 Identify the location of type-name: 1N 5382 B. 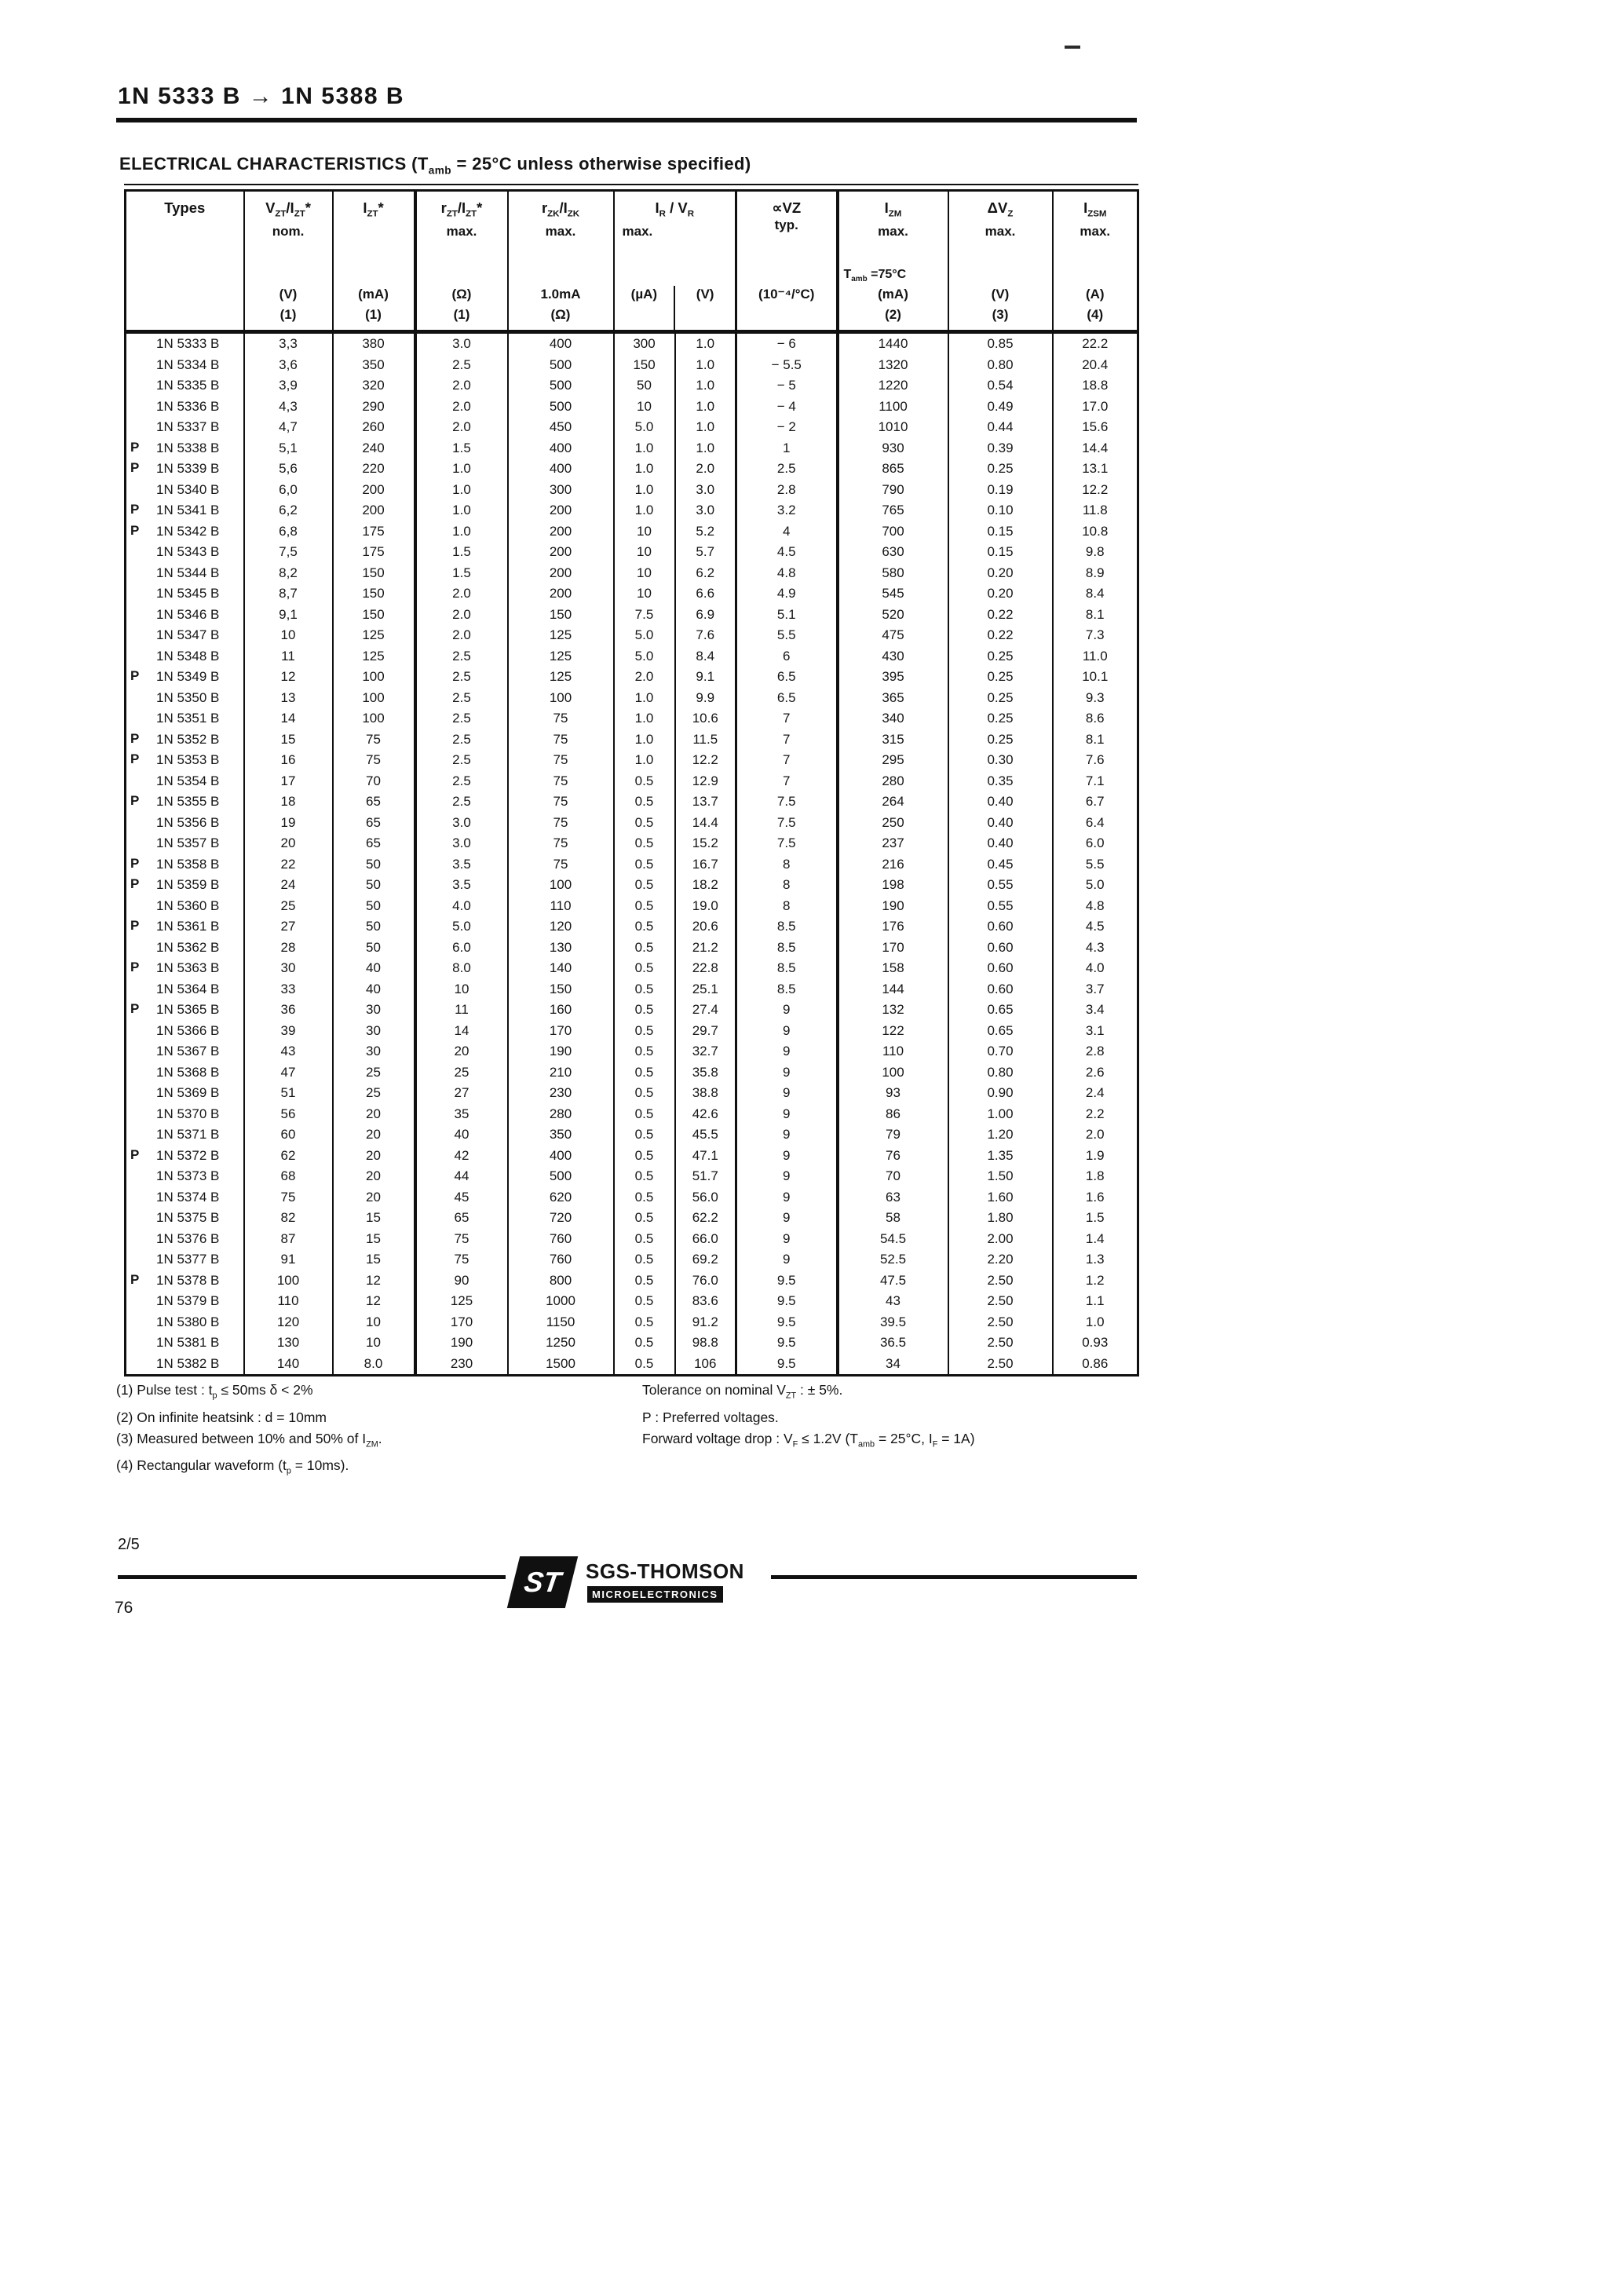
(188, 1363).